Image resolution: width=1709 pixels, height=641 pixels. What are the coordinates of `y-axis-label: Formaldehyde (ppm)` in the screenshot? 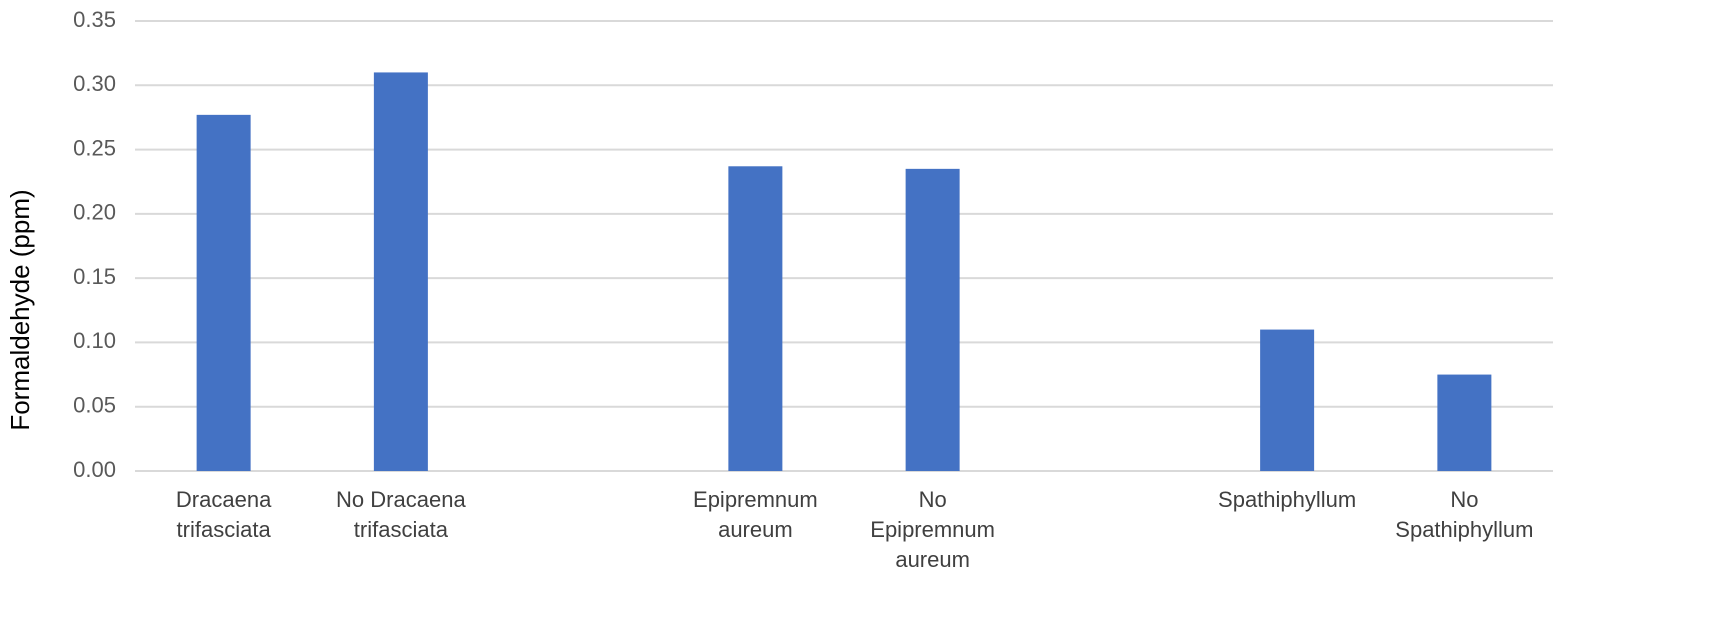 It's located at (20, 309).